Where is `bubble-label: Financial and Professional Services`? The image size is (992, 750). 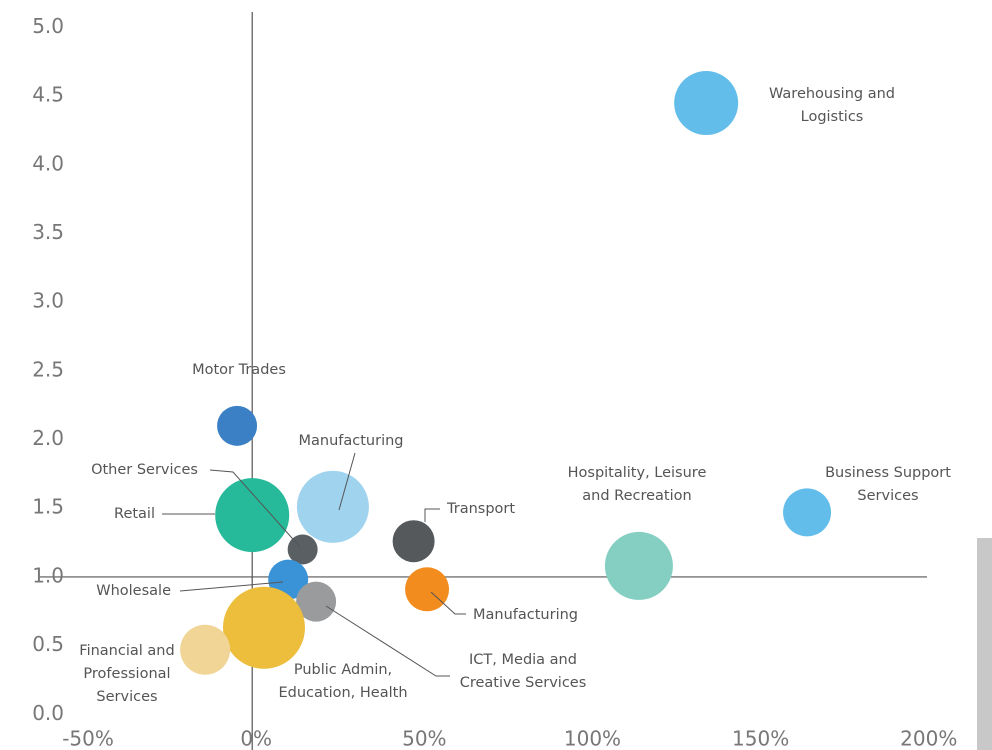 bubble-label: Financial and Professional Services is located at coordinates (126, 674).